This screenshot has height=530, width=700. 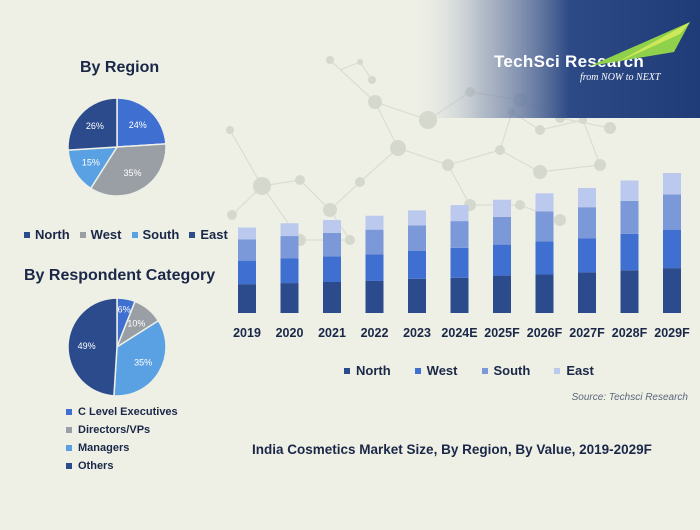 I want to click on bar-east-2022, so click(x=374, y=222).